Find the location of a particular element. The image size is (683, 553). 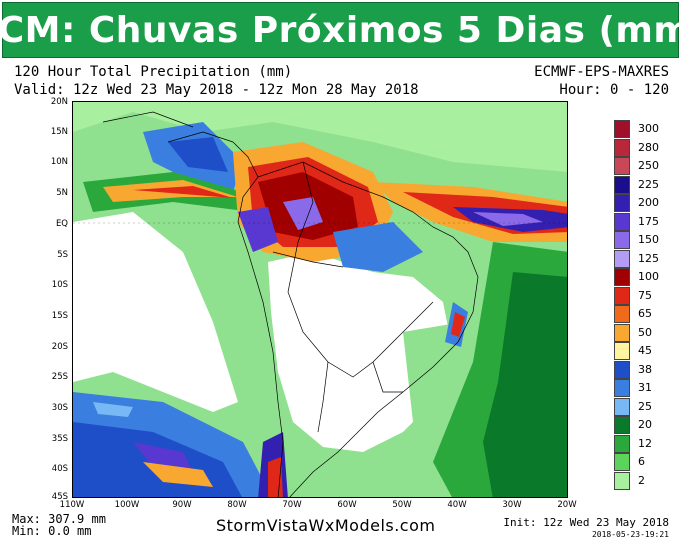

legend-label: 250 is located at coordinates (648, 165).